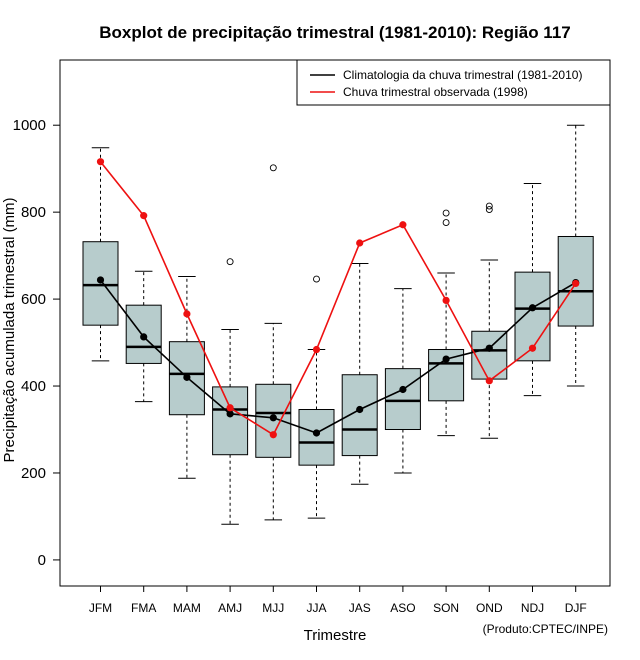 The image size is (640, 660). I want to click on box-amj, so click(230, 391).